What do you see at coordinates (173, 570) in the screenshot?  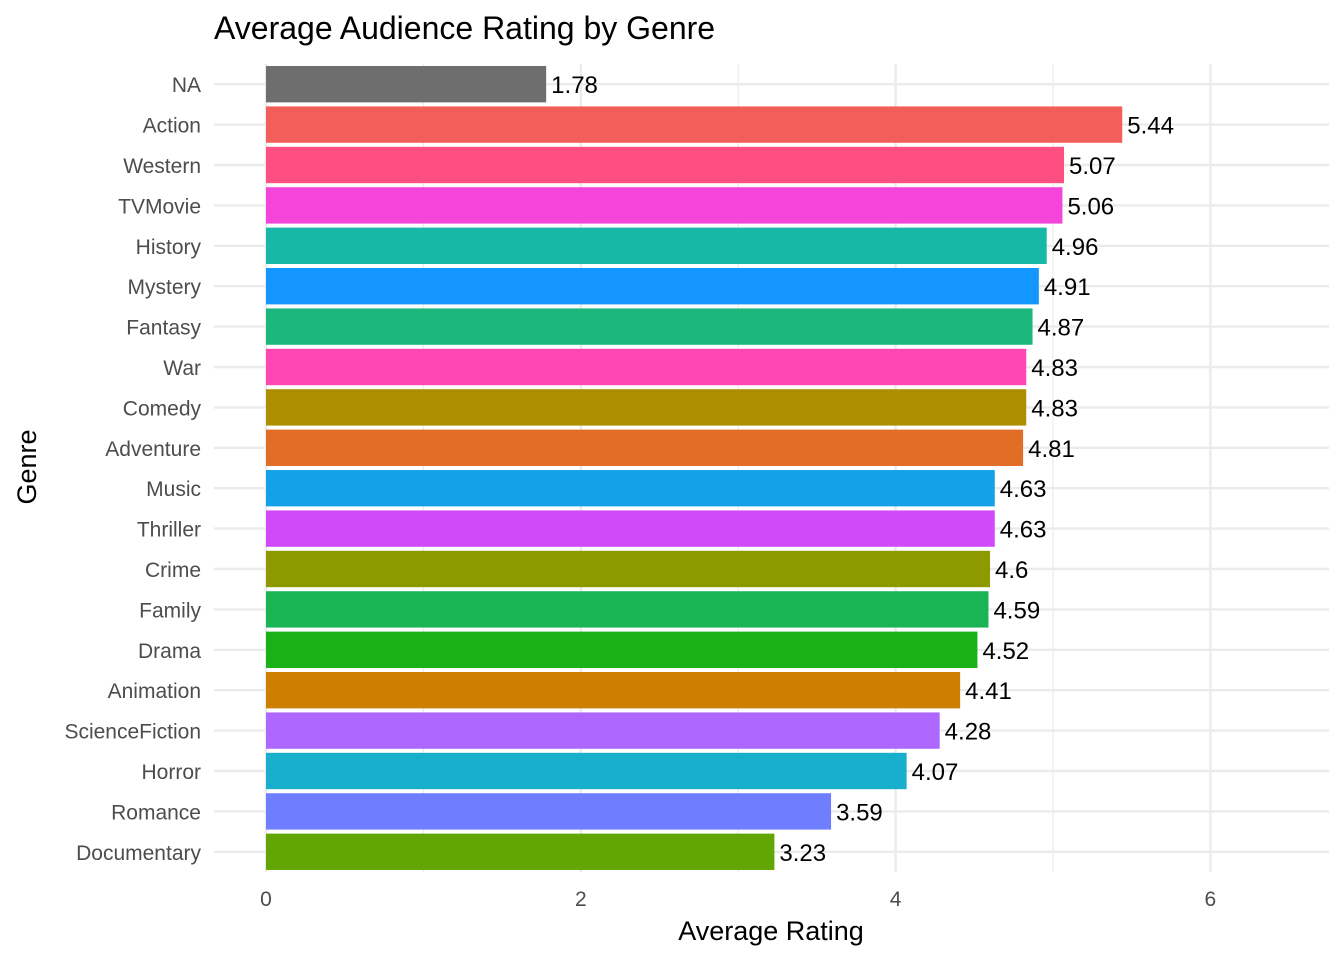 I see `y-tick-label: Crime` at bounding box center [173, 570].